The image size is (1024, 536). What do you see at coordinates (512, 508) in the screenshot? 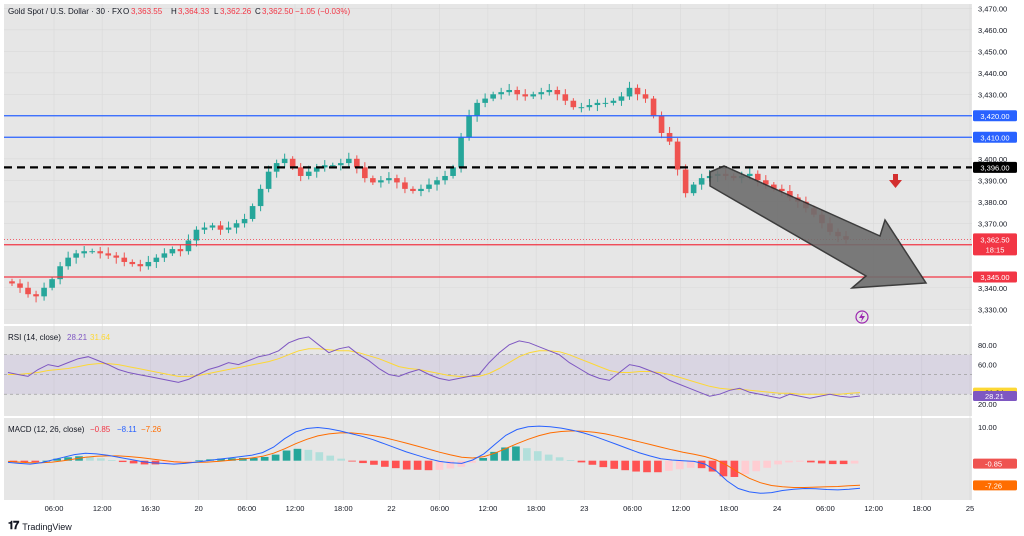
I see `time-axis` at bounding box center [512, 508].